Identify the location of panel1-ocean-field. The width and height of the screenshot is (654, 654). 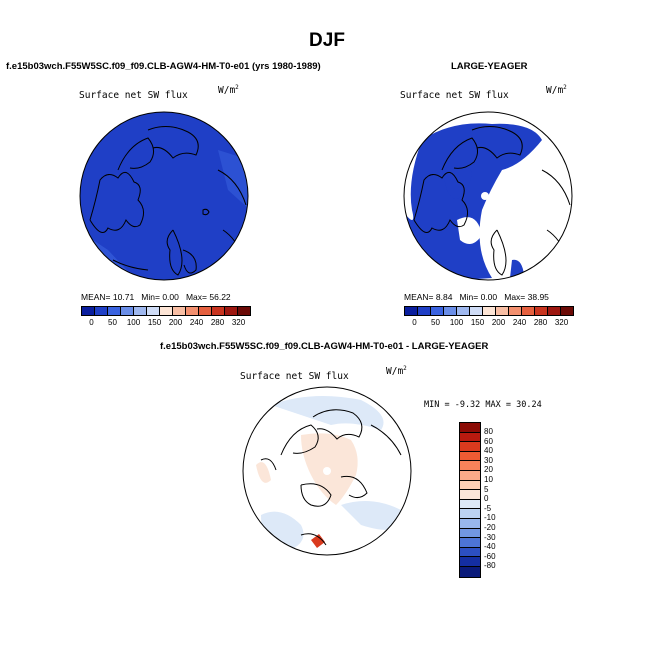
(164, 196).